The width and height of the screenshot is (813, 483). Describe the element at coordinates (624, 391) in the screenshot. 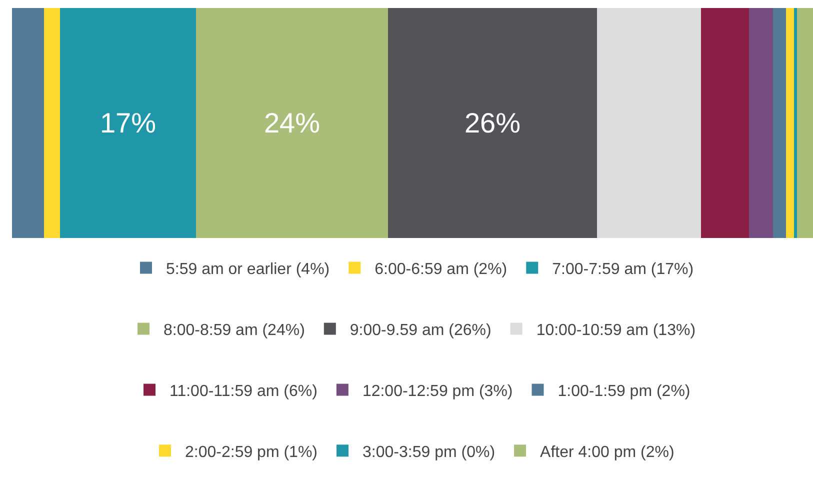

I see `legend-label: 1:00-1:59 pm (2%)` at that location.